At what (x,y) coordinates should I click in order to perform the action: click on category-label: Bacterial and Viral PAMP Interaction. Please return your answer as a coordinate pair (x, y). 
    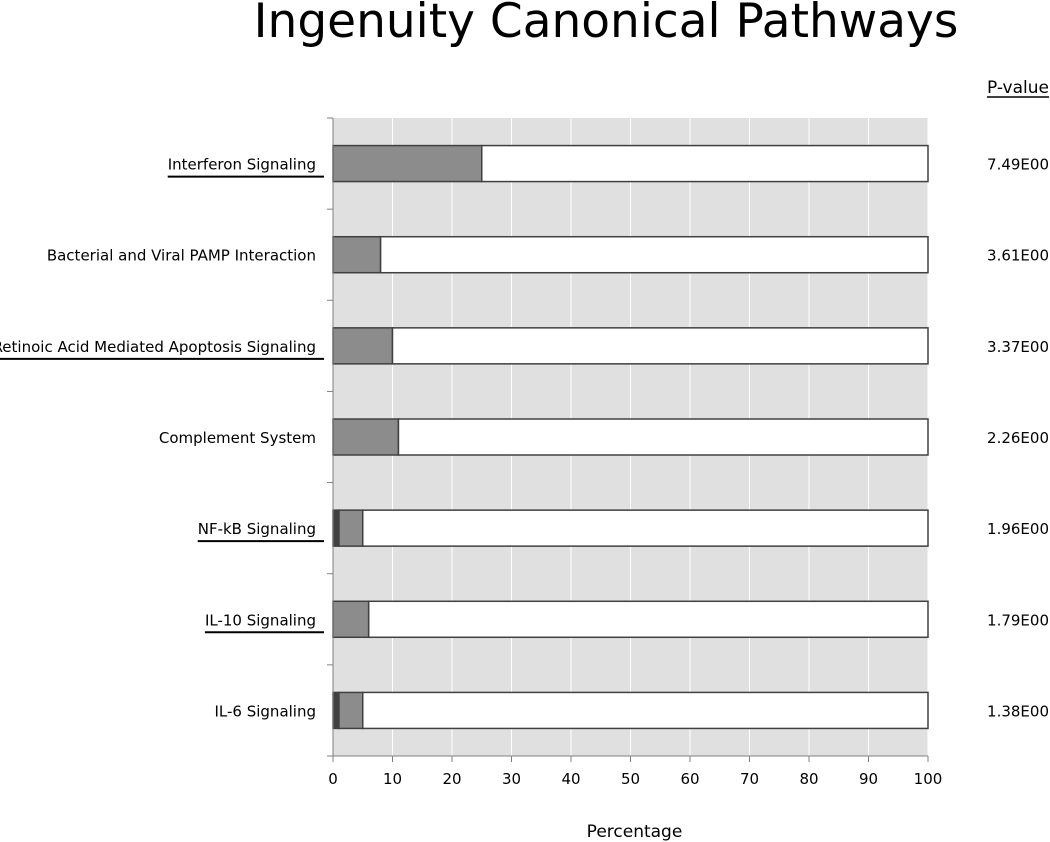
    Looking at the image, I should click on (181, 256).